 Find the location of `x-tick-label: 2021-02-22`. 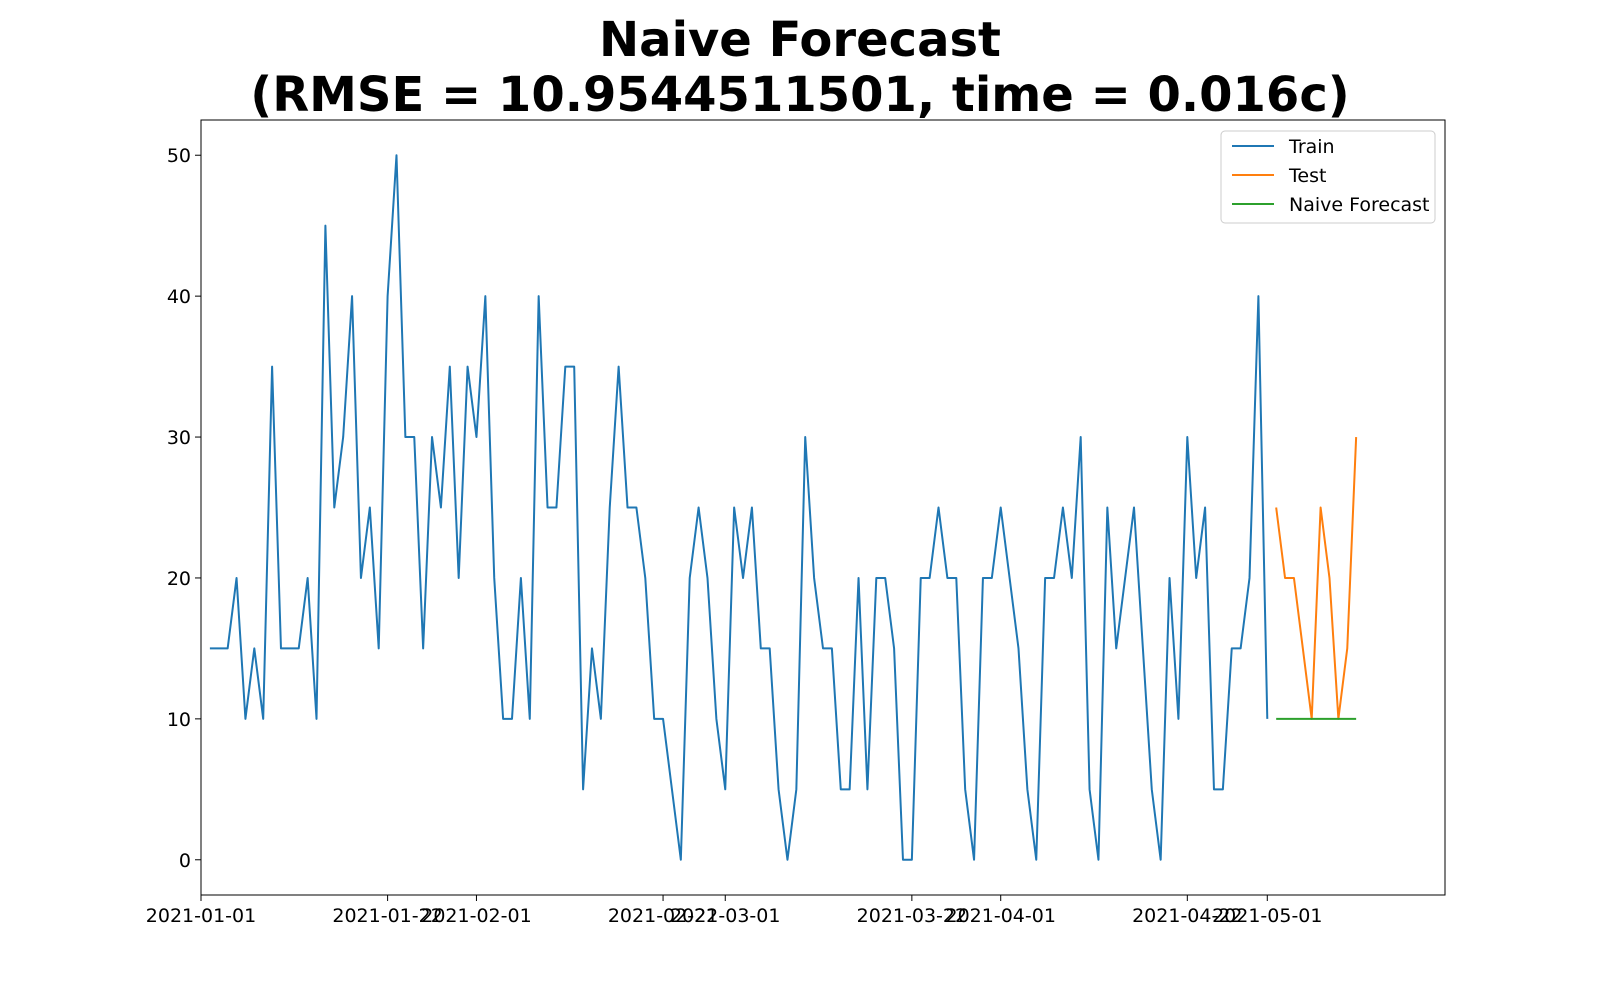

x-tick-label: 2021-02-22 is located at coordinates (663, 916).